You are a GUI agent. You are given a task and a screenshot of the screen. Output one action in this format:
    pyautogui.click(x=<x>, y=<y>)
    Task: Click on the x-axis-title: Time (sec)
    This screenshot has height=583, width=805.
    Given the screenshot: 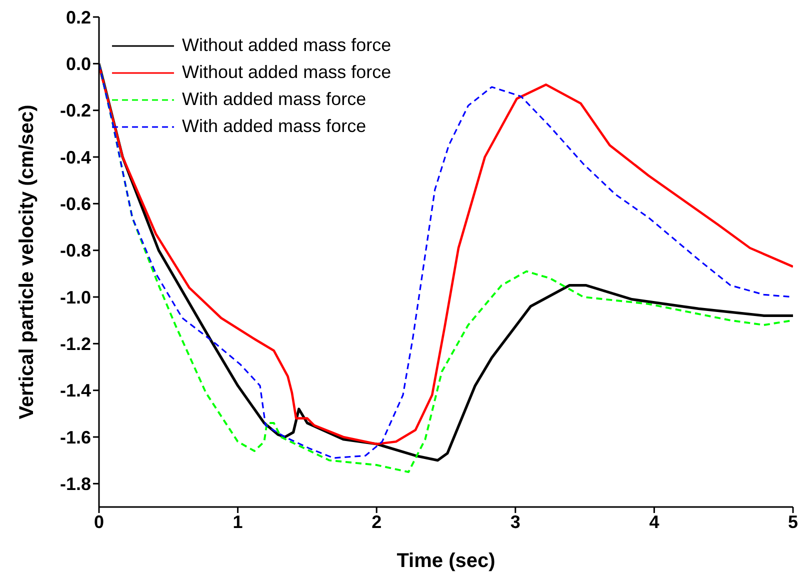 What is the action you would take?
    pyautogui.click(x=446, y=561)
    